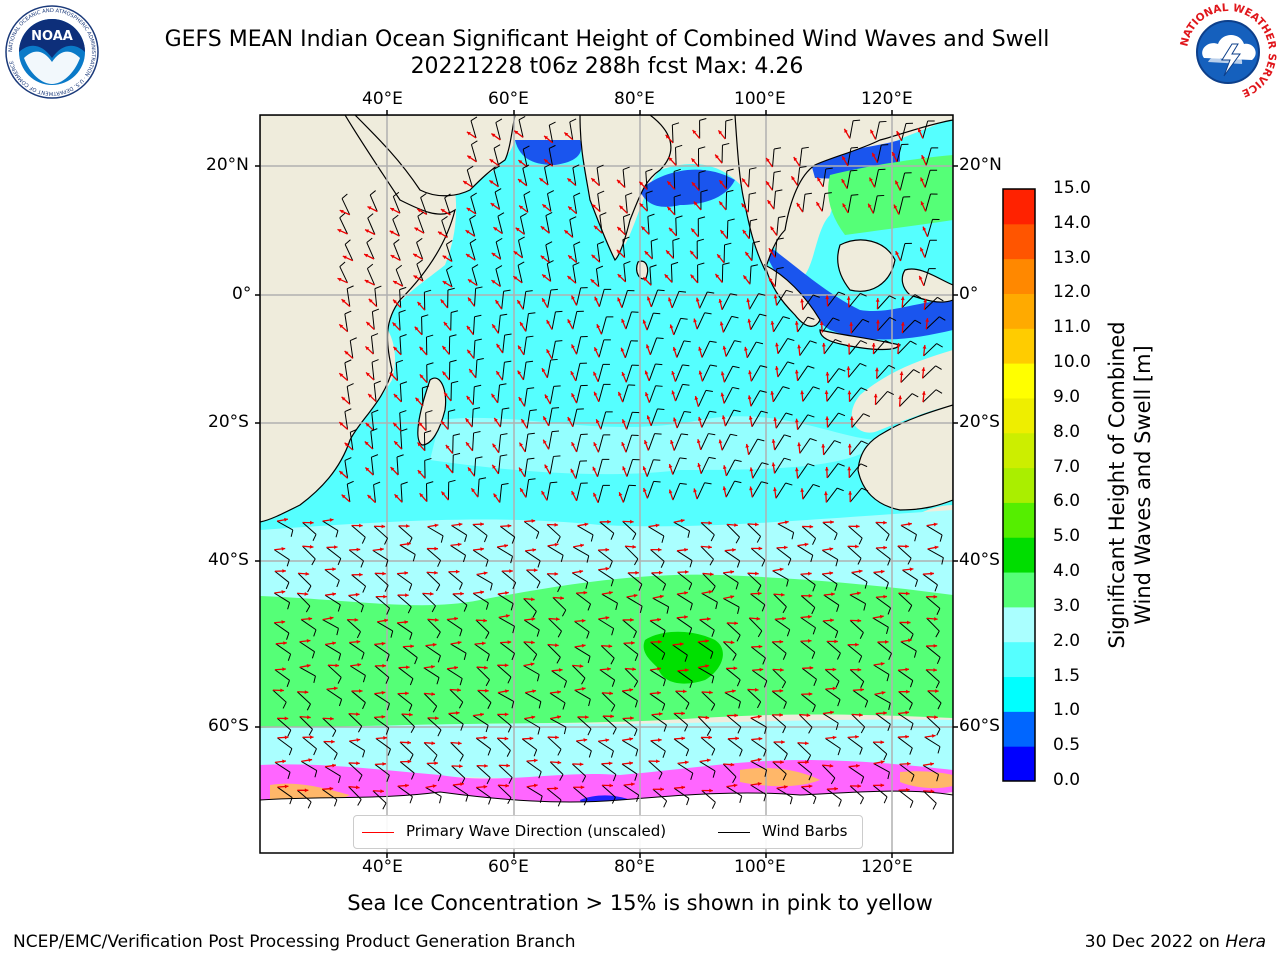  What do you see at coordinates (227, 165) in the screenshot?
I see `y-tick-left-20n: 20°N` at bounding box center [227, 165].